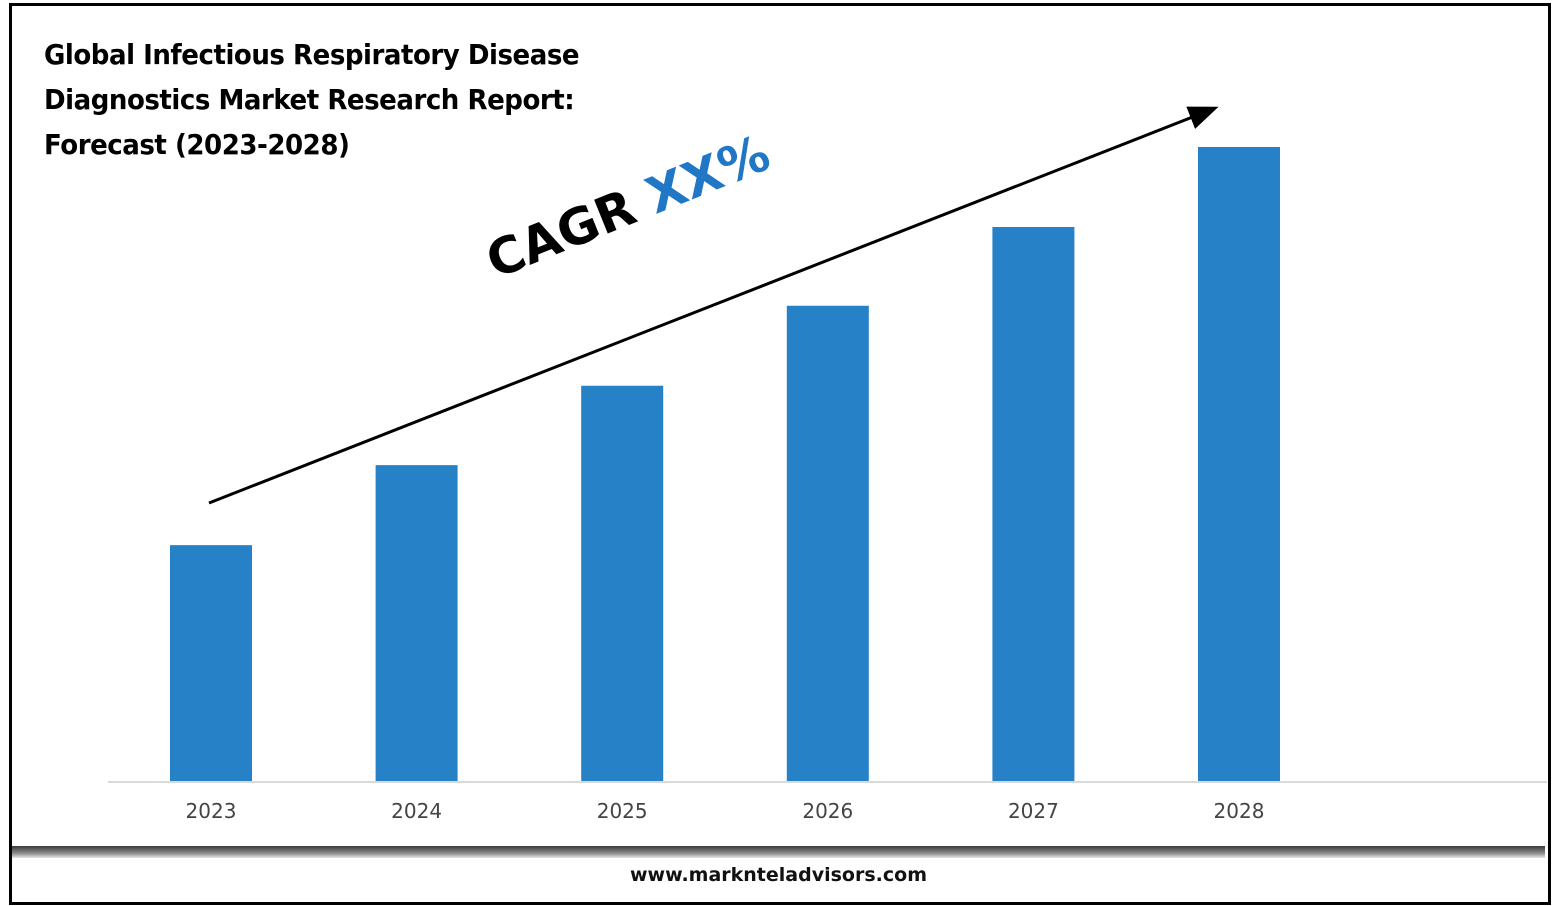  I want to click on x-tick-label: 2024, so click(416, 811).